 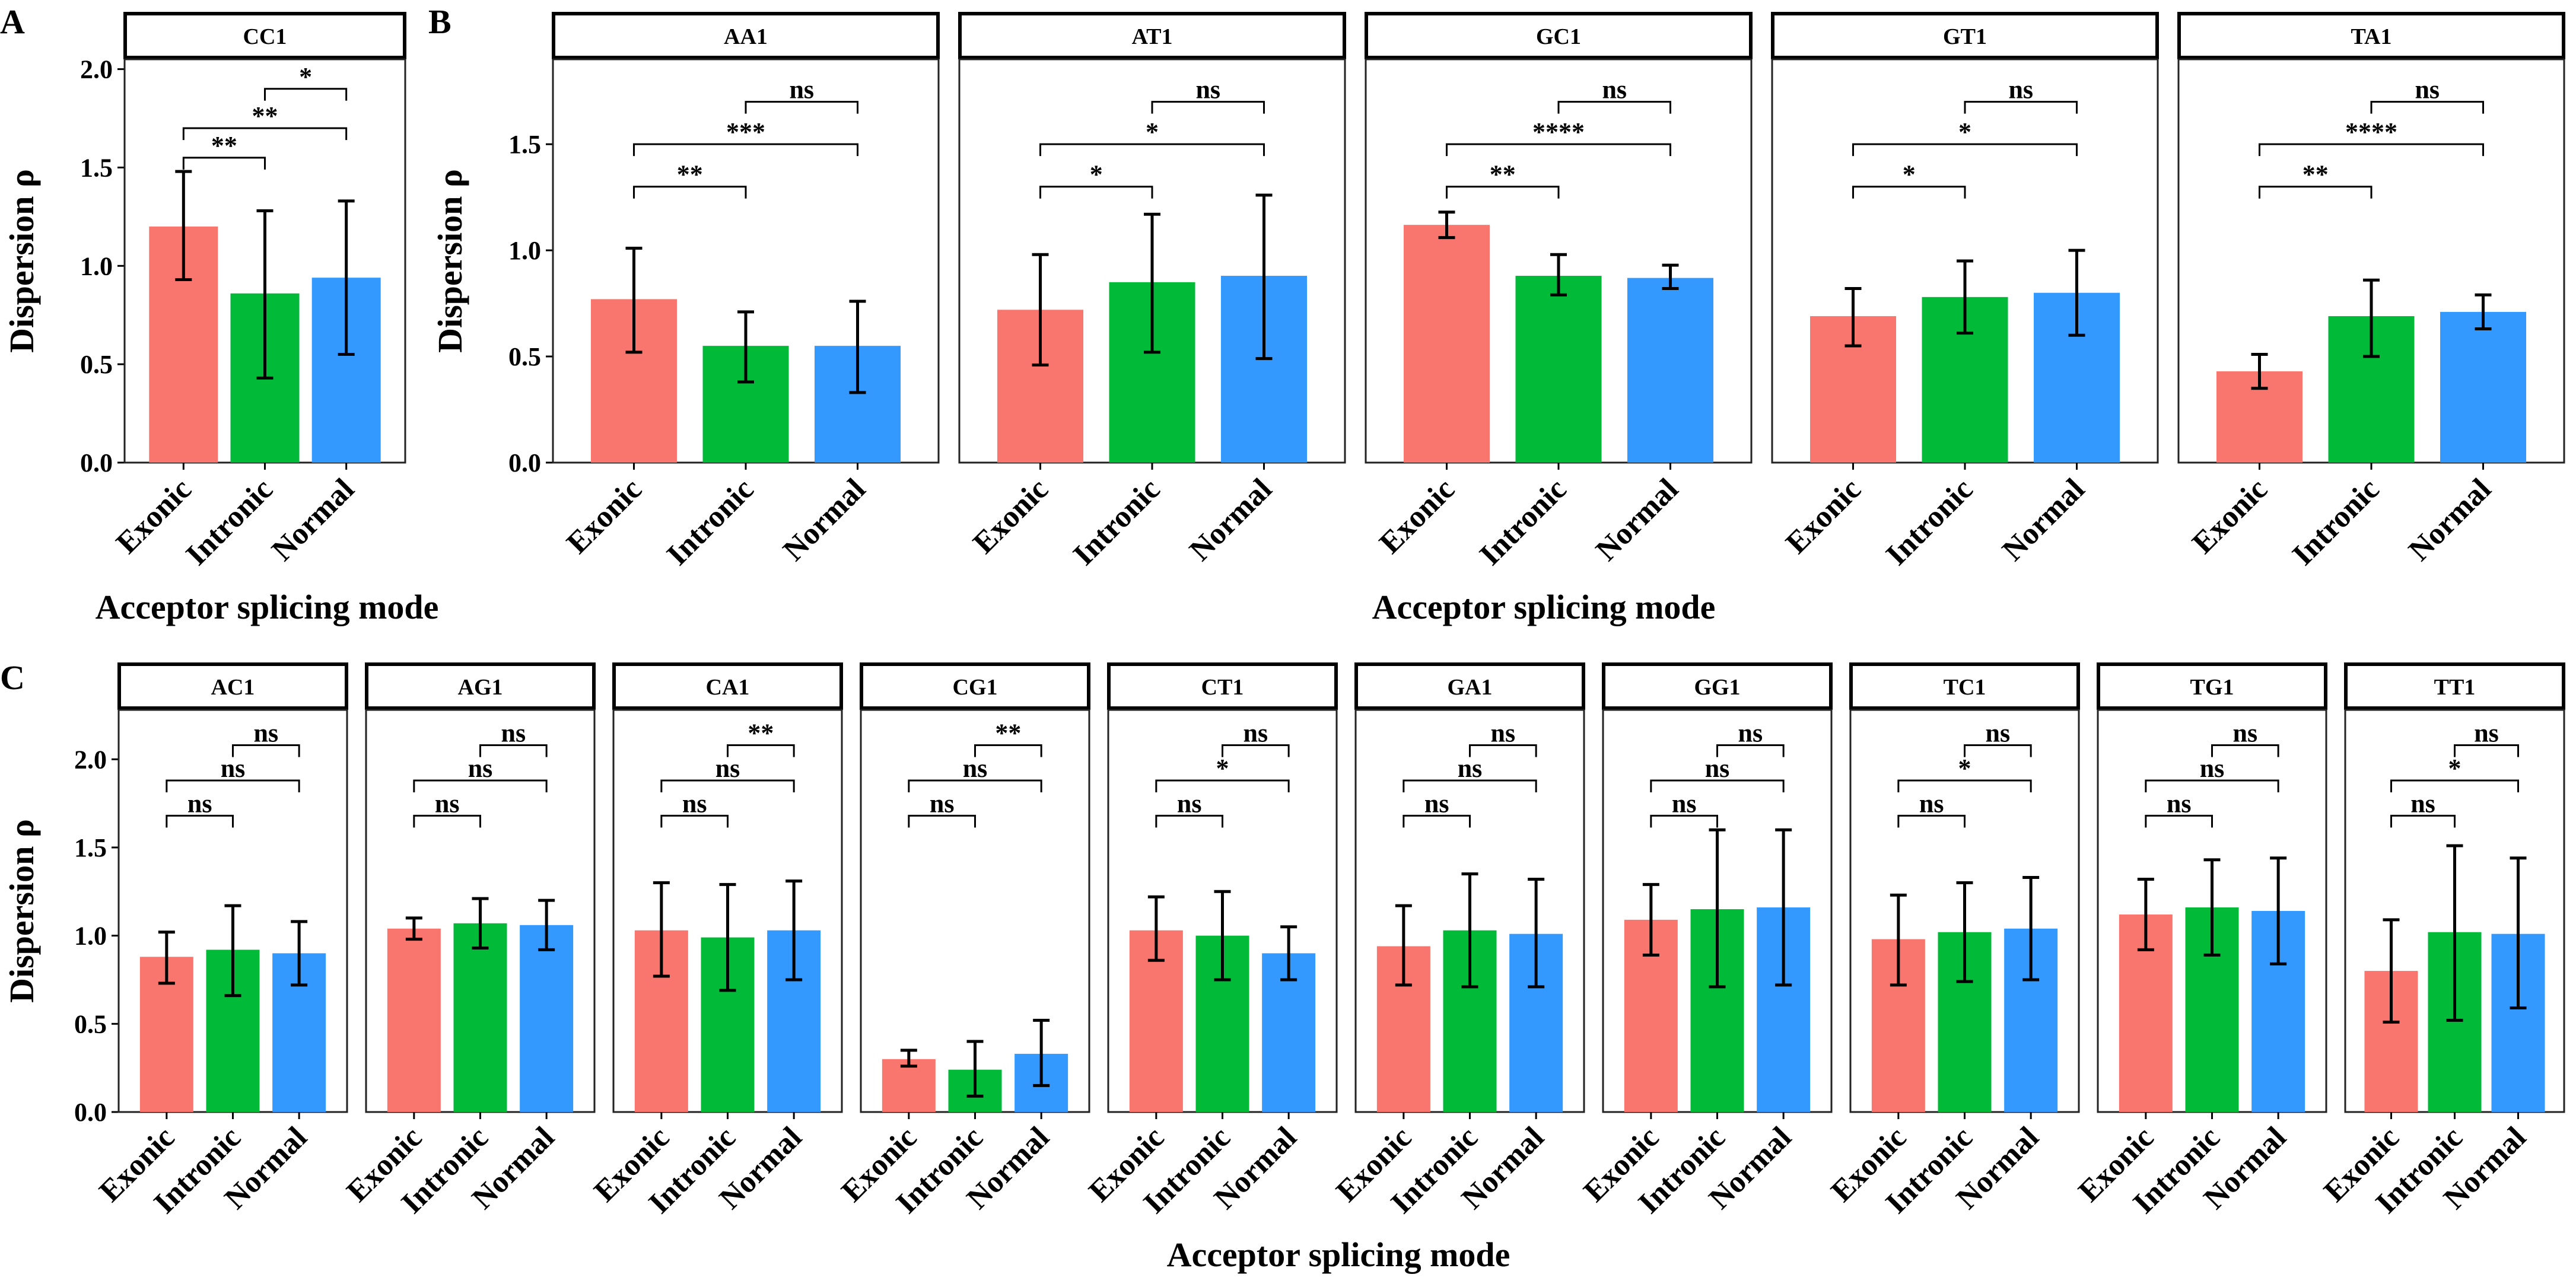 I want to click on significance-label: ****, so click(x=1558, y=131).